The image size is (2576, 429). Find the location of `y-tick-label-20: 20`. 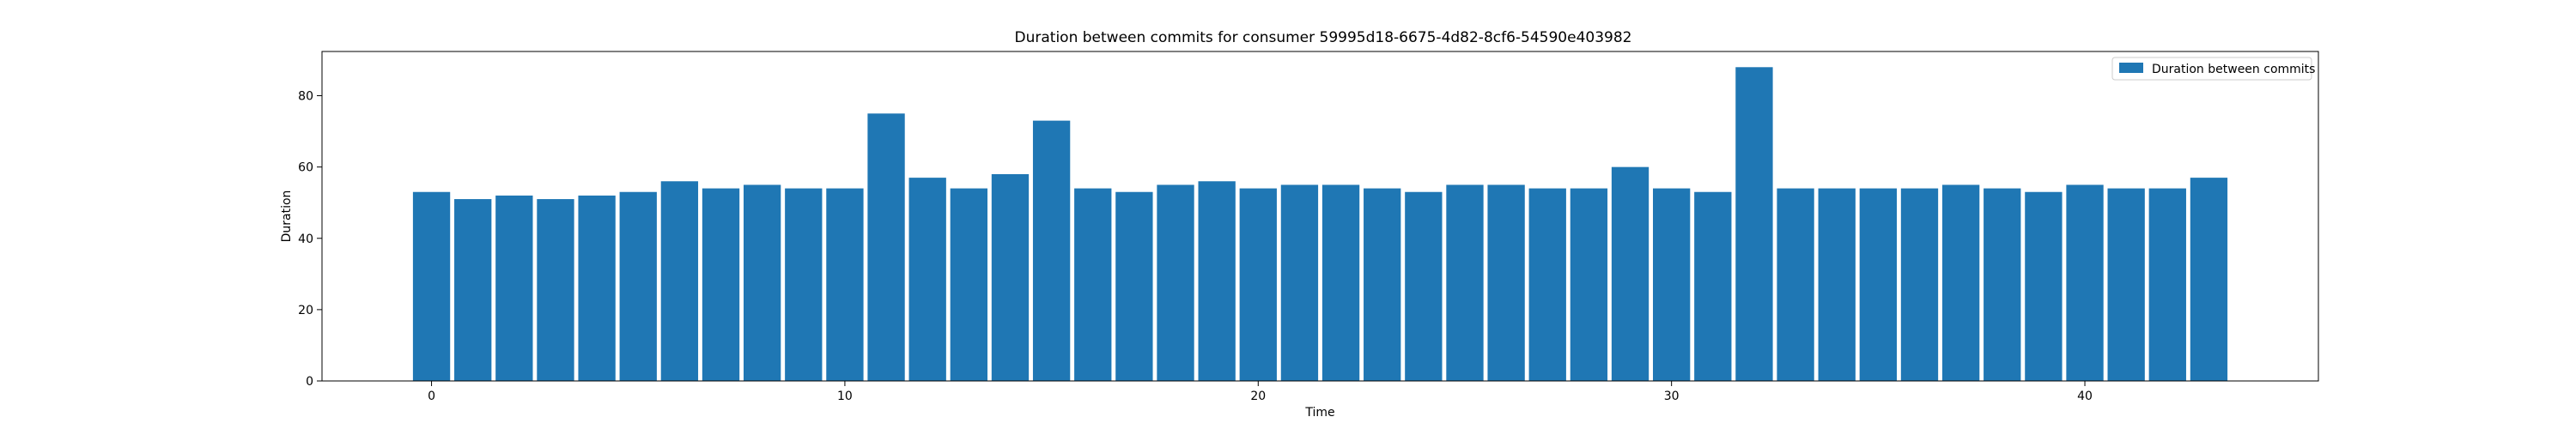

y-tick-label-20: 20 is located at coordinates (305, 310).